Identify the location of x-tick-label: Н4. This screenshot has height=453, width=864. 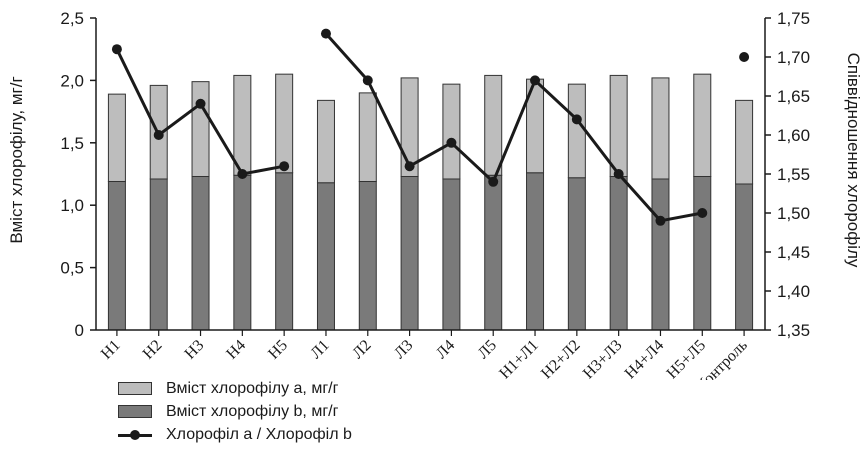
(236, 350).